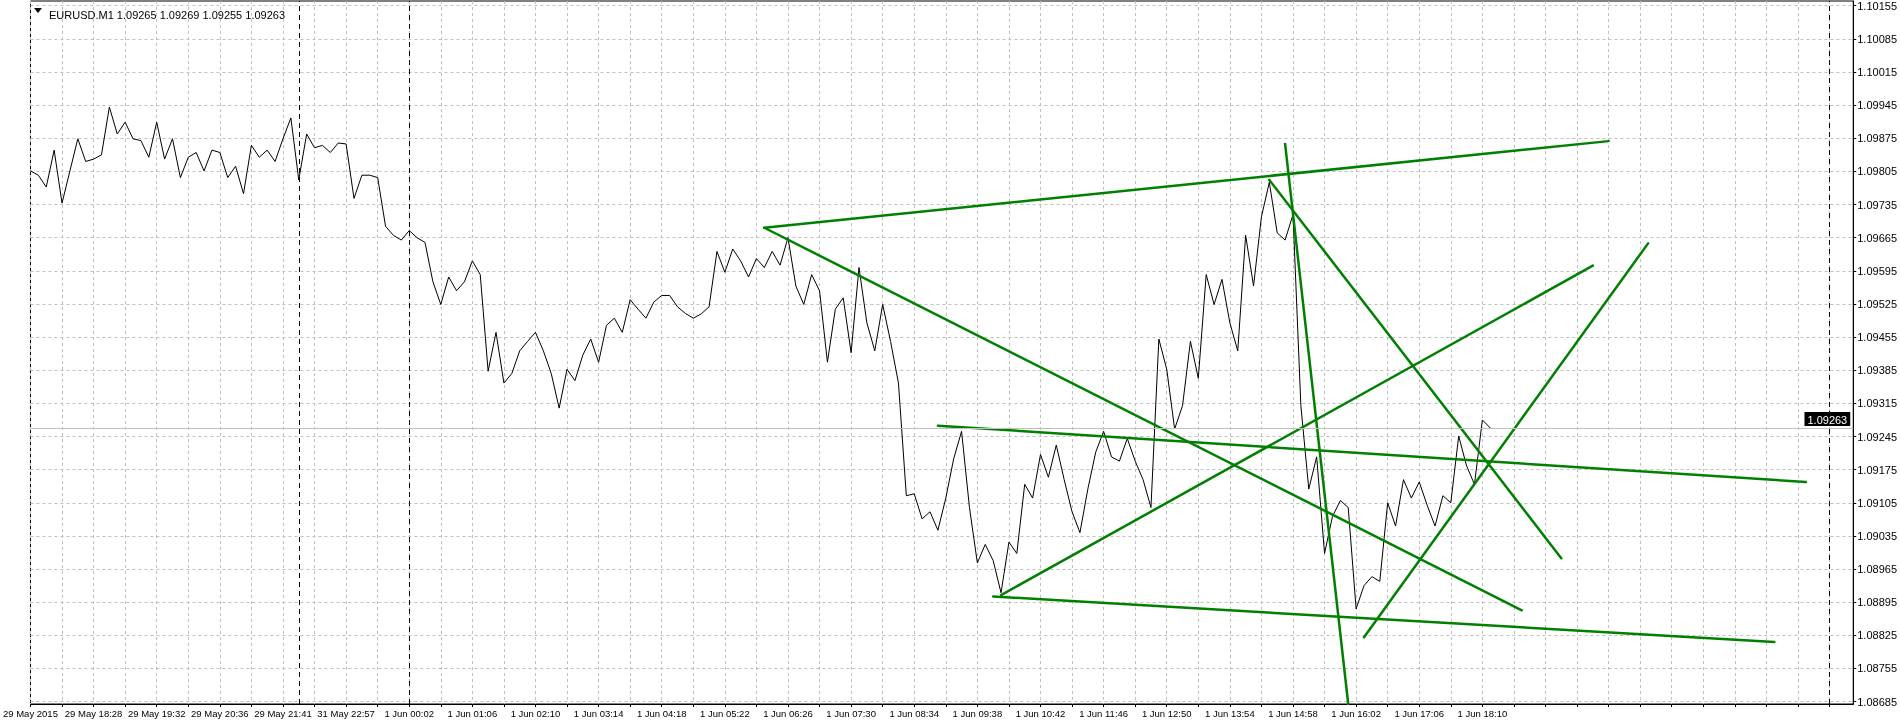 The height and width of the screenshot is (722, 1900). I want to click on y-tick-label: 1.08965, so click(1877, 569).